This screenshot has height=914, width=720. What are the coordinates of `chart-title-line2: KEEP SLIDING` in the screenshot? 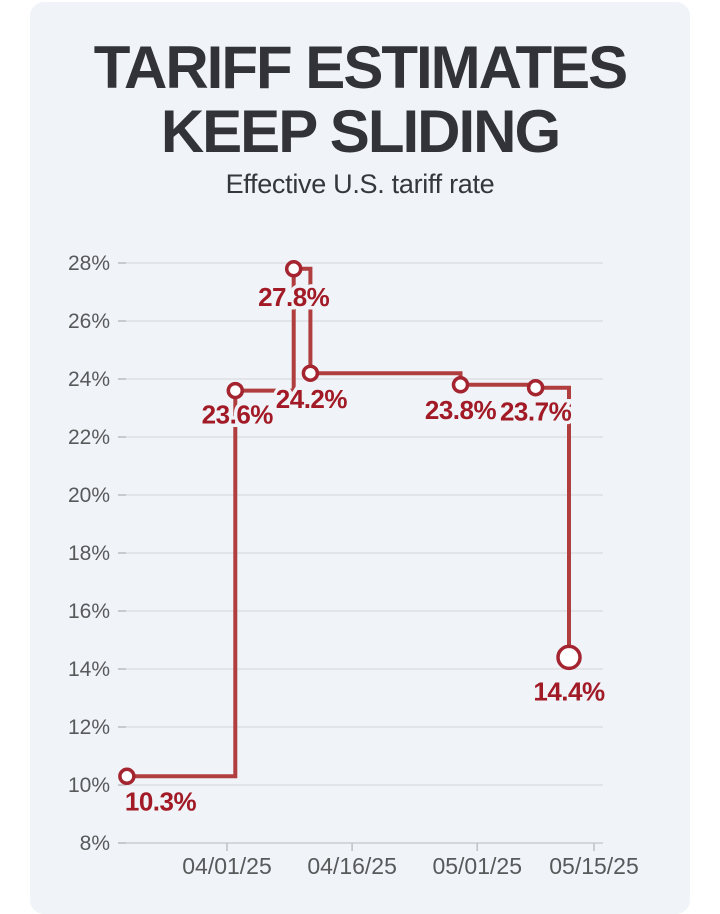 It's located at (360, 131).